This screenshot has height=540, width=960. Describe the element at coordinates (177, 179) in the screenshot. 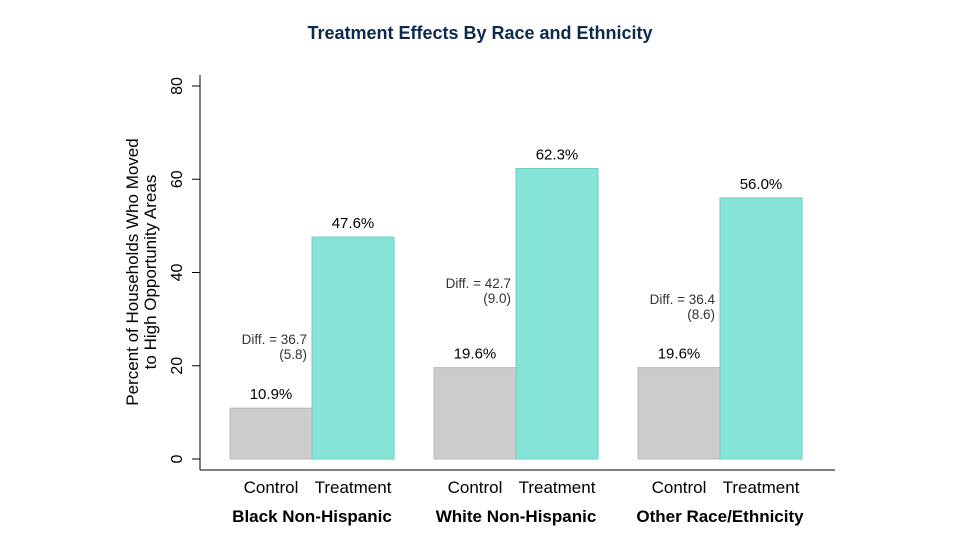

I see `y-tick-label: 60` at that location.